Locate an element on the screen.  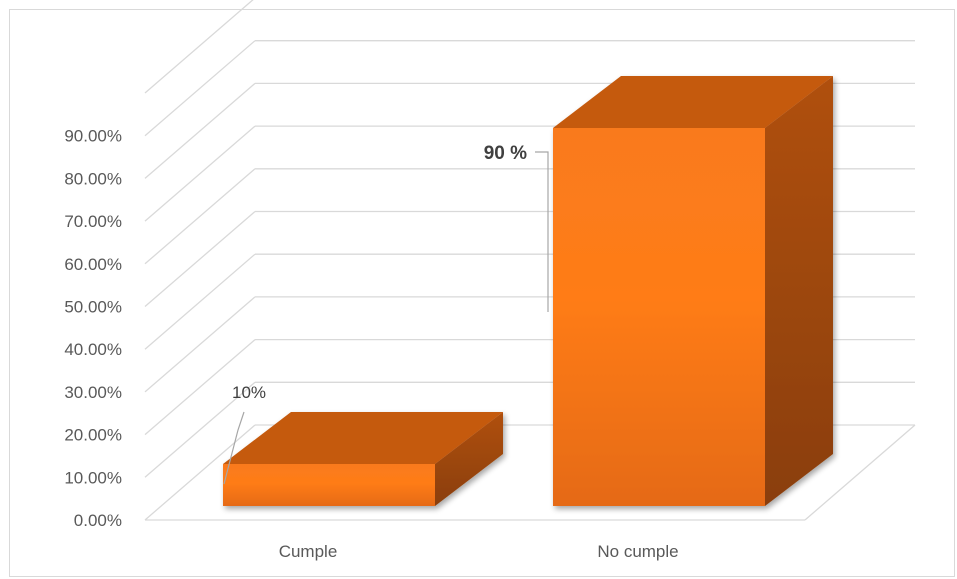
y-tick-label: 90.00% is located at coordinates (93, 136).